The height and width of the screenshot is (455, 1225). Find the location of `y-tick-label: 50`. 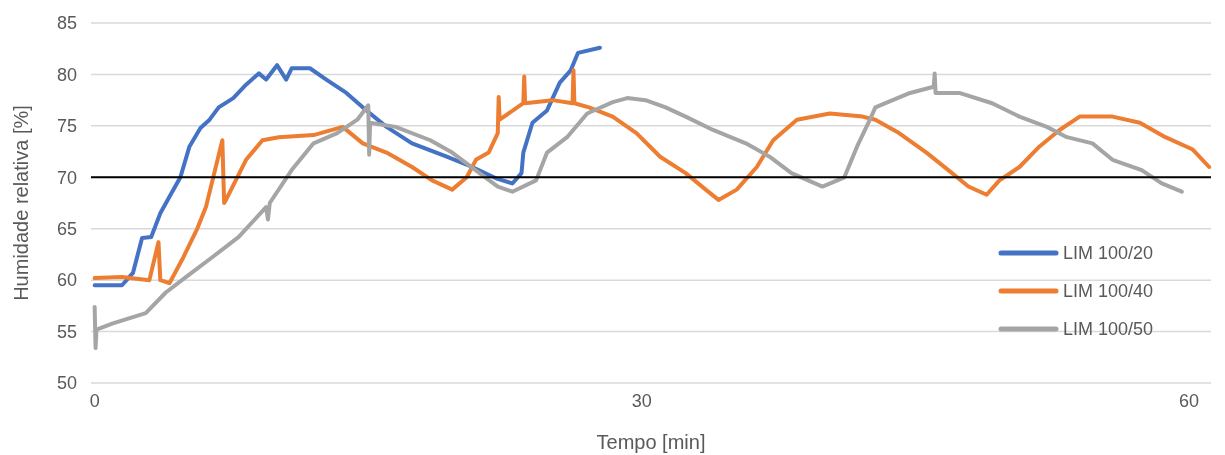

y-tick-label: 50 is located at coordinates (66, 383).